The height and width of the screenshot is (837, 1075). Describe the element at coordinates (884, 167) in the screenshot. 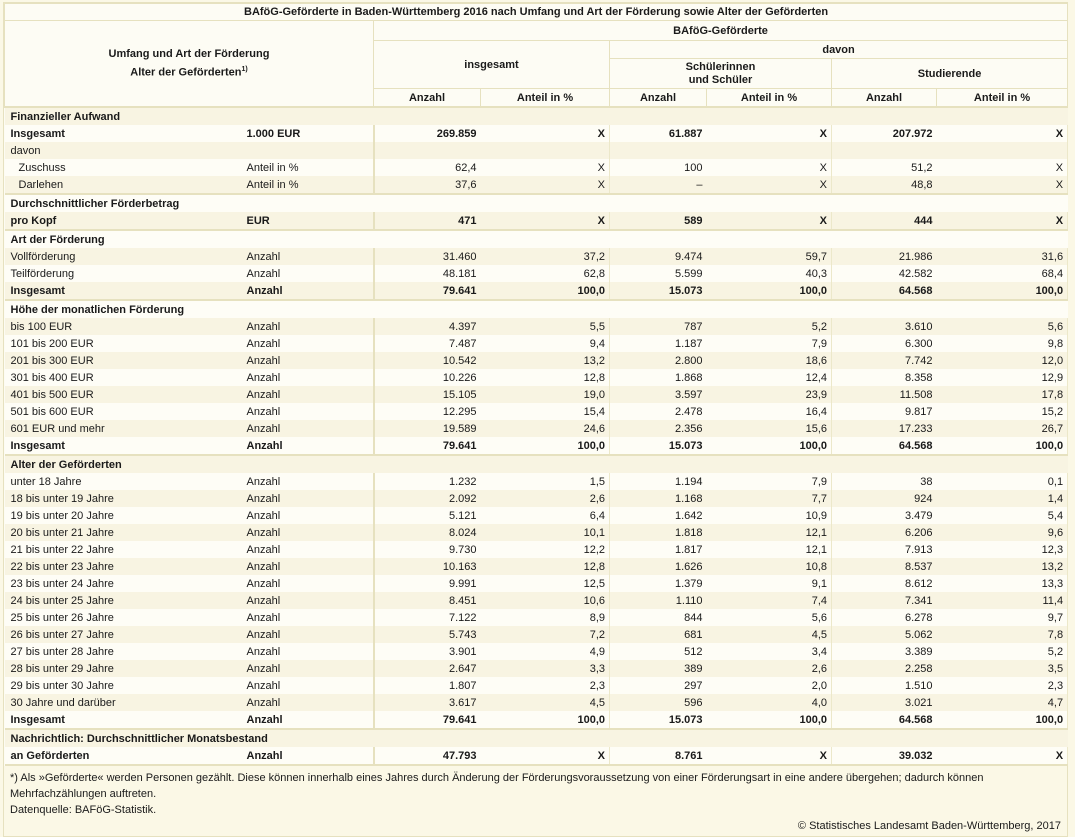

I see `anzahl-cell: 51,2` at that location.